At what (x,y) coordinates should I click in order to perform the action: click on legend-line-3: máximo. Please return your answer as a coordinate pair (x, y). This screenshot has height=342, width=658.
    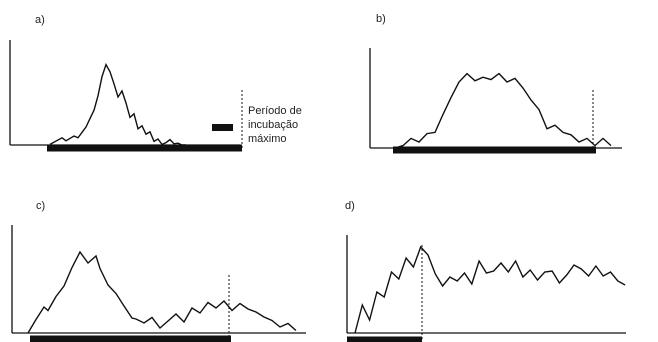
    Looking at the image, I should click on (267, 139).